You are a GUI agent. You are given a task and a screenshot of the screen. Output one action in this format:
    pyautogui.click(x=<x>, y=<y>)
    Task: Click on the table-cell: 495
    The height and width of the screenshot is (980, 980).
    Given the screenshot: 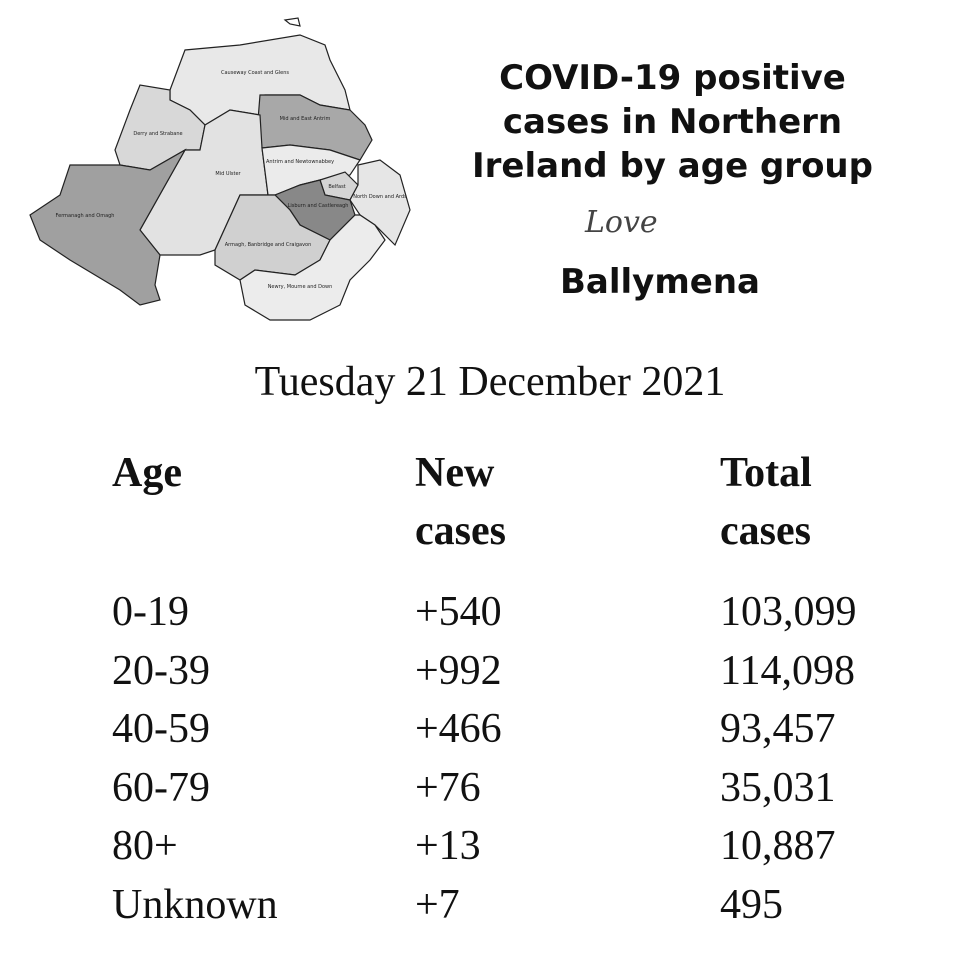 What is the action you would take?
    pyautogui.click(x=751, y=905)
    